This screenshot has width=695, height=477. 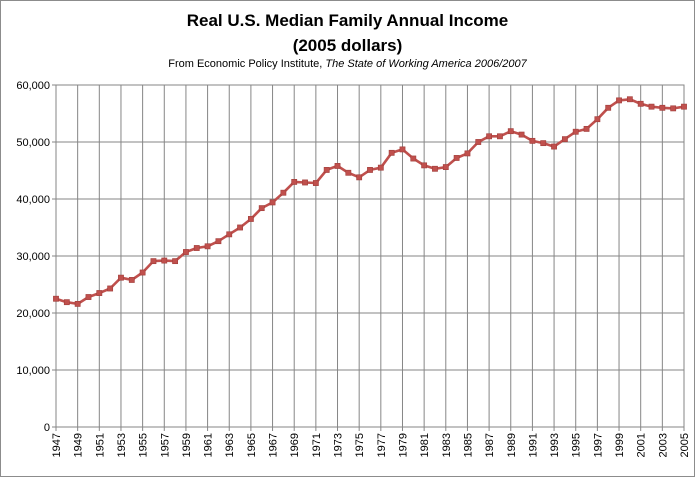 I want to click on y-tick-label: 20,000, so click(x=33, y=314).